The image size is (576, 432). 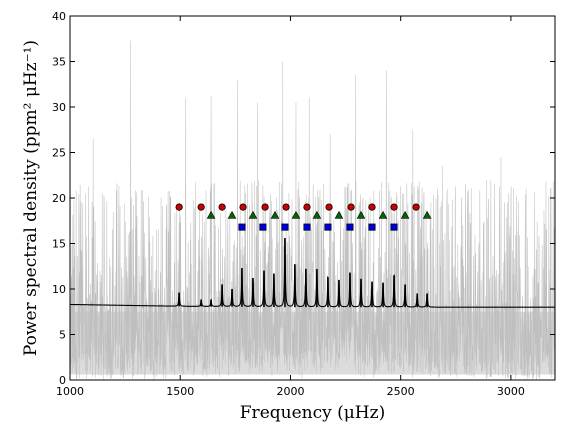 What do you see at coordinates (59, 289) in the screenshot?
I see `y-tick-label: 10` at bounding box center [59, 289].